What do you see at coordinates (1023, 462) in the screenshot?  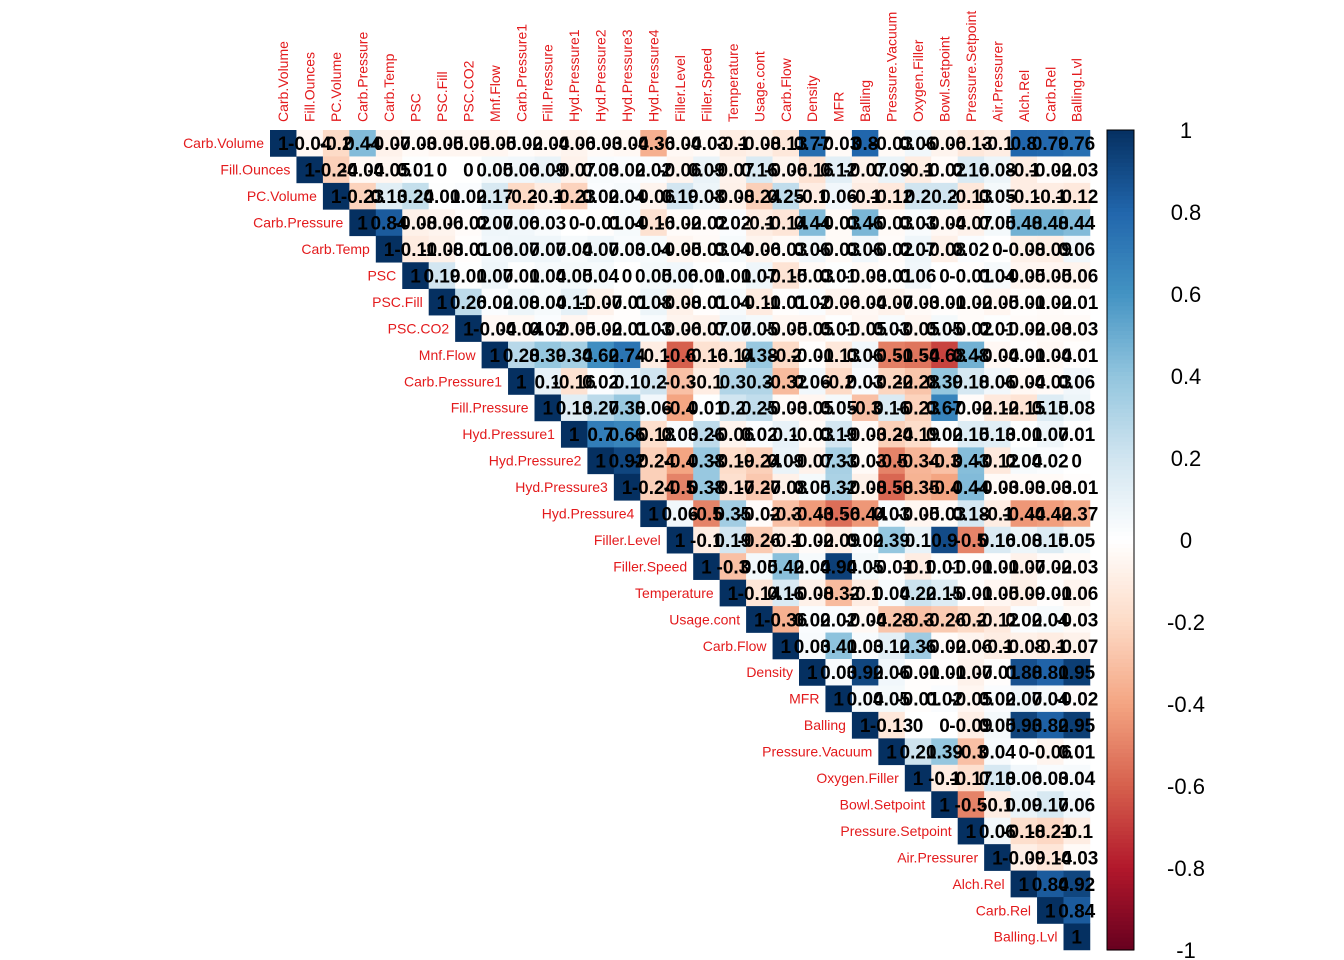 I see `cell-value: 0.04` at bounding box center [1023, 462].